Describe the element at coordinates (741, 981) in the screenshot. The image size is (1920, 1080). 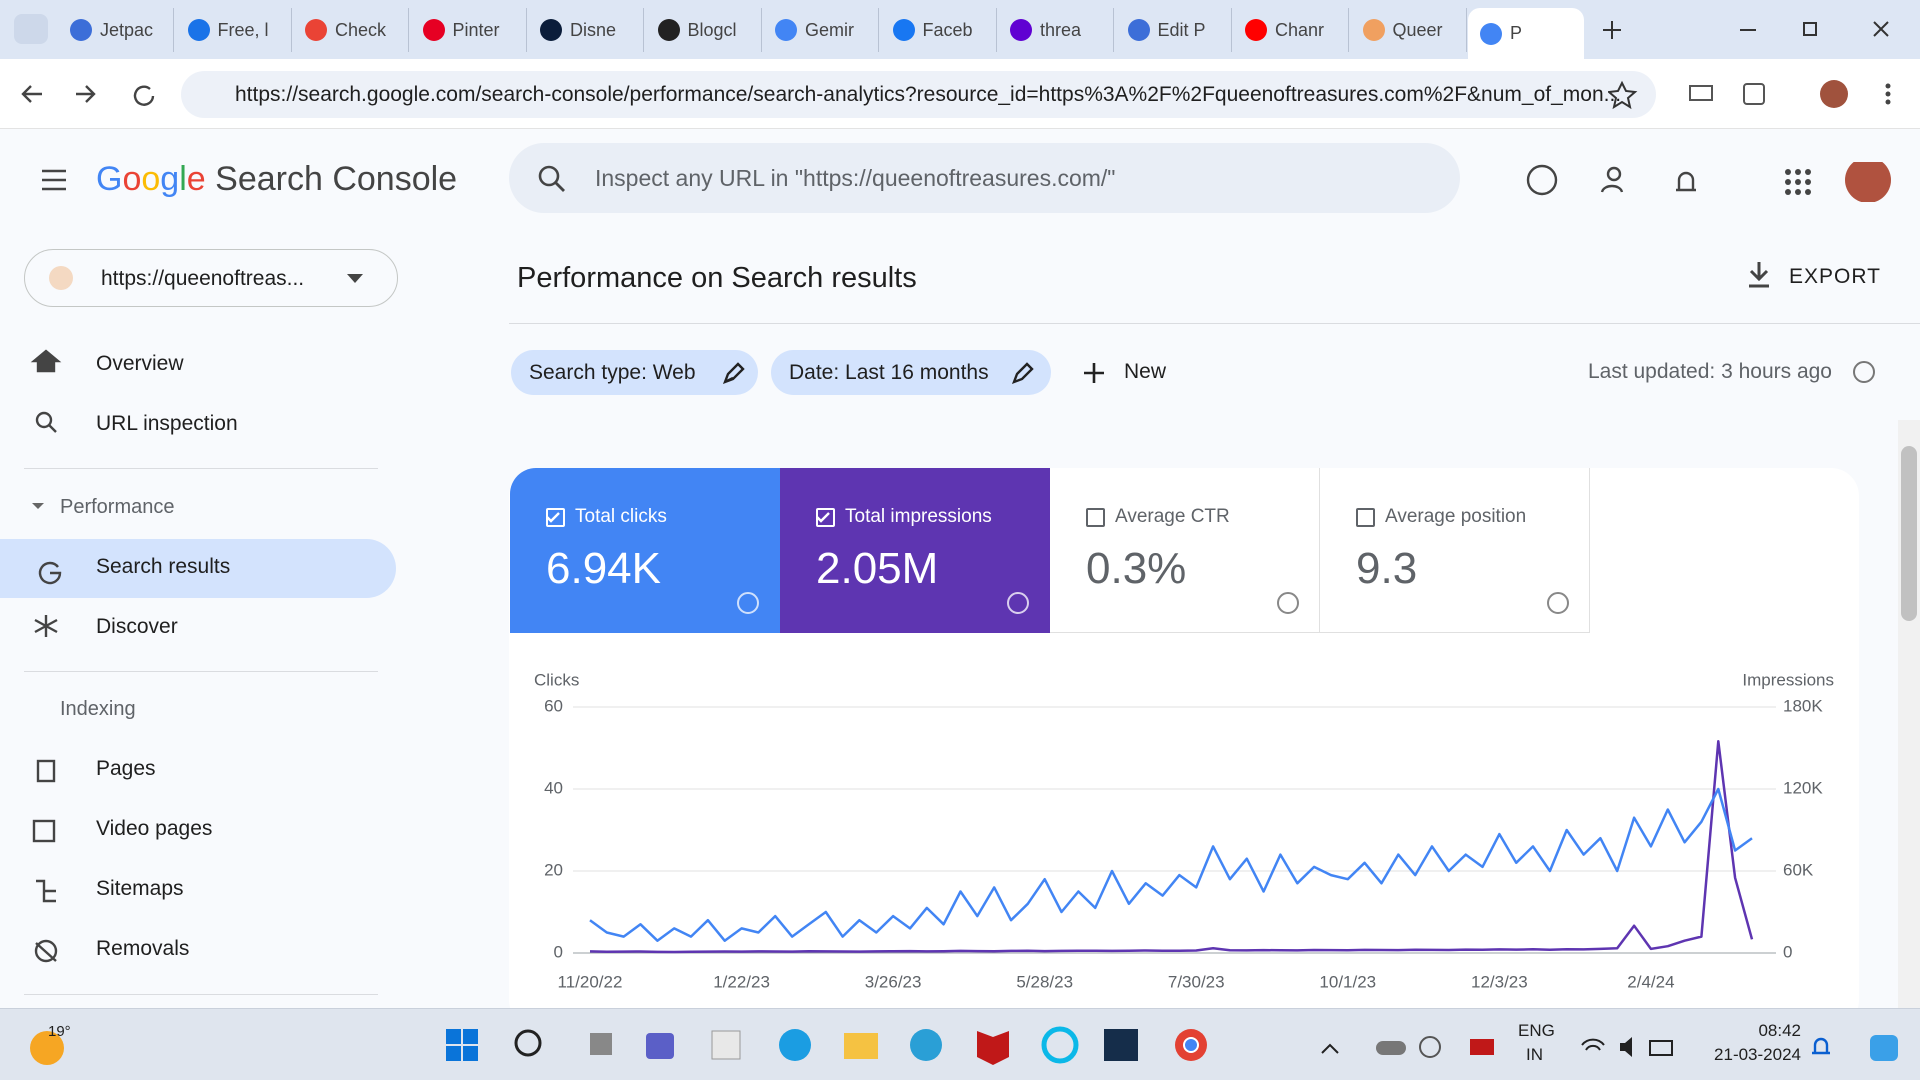
I see `x-tick-label: 1/22/23` at that location.